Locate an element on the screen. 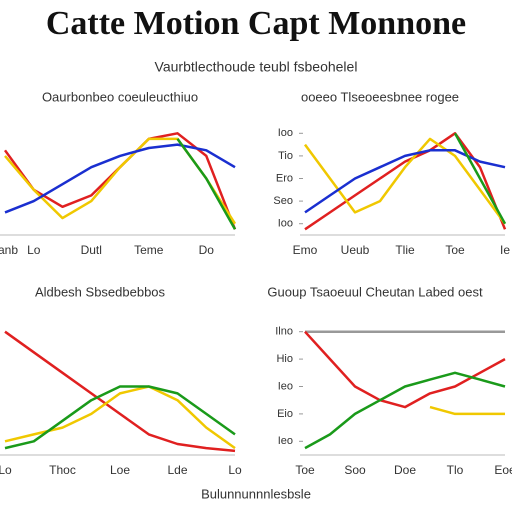 The width and height of the screenshot is (512, 512). footer: Bulunnunnnlesbsle is located at coordinates (256, 493).